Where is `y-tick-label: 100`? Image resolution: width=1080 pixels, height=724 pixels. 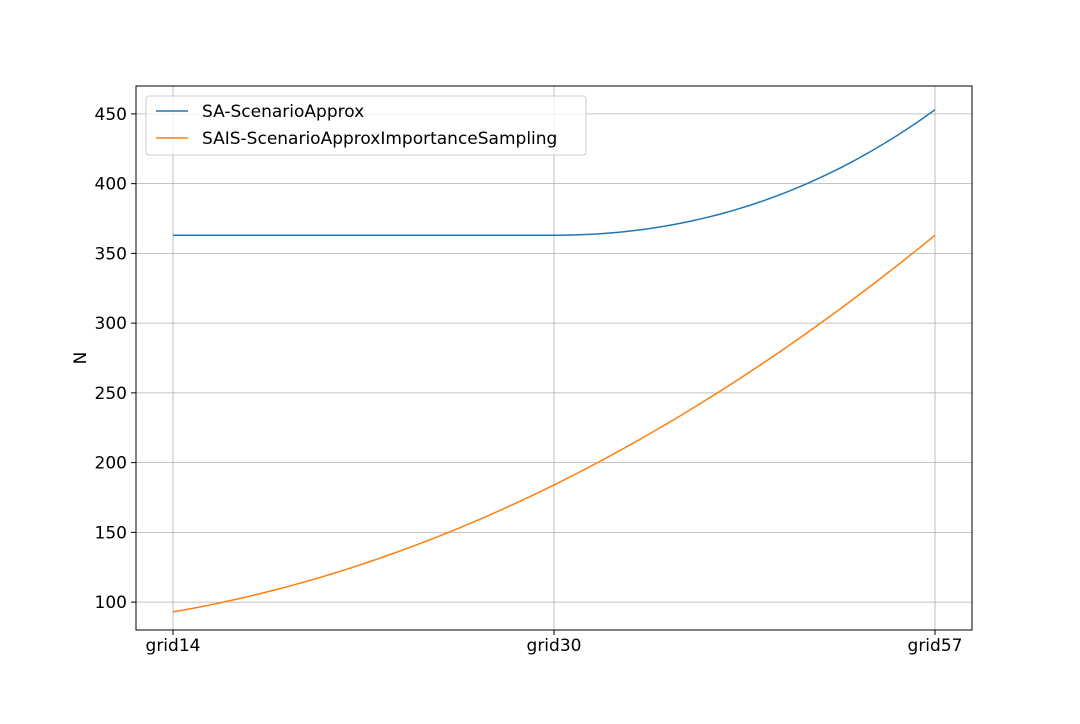 y-tick-label: 100 is located at coordinates (111, 603).